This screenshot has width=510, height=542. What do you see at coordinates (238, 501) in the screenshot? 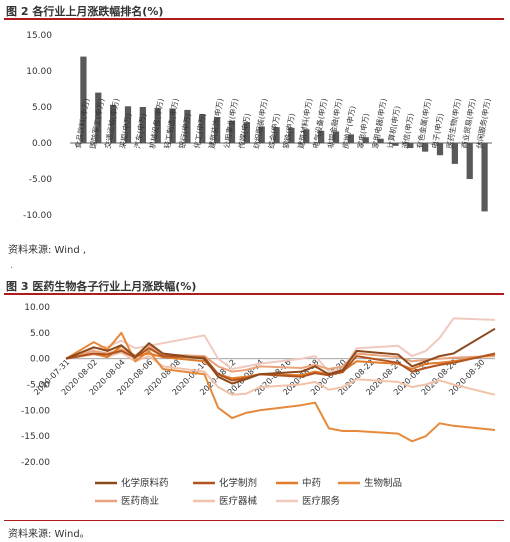
I see `legend-label: 医疗器械` at bounding box center [238, 501].